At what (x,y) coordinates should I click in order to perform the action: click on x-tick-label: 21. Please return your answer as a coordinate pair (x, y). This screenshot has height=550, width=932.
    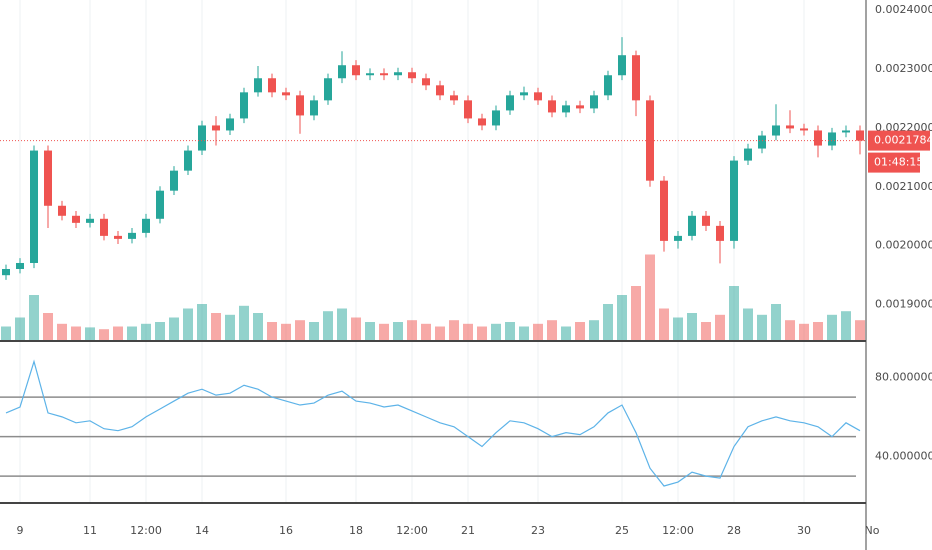
    Looking at the image, I should click on (468, 530).